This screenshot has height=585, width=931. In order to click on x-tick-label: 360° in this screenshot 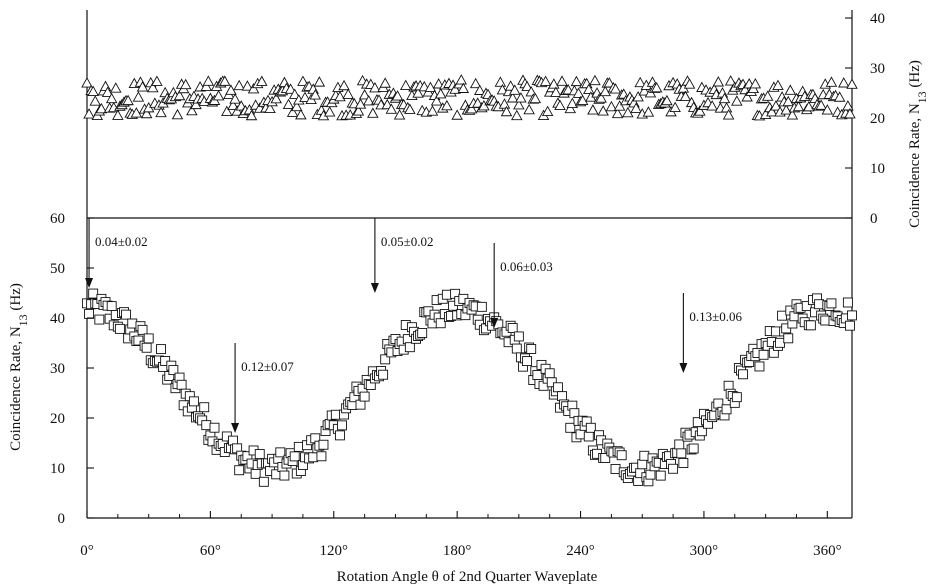, I will do `click(827, 551)`.